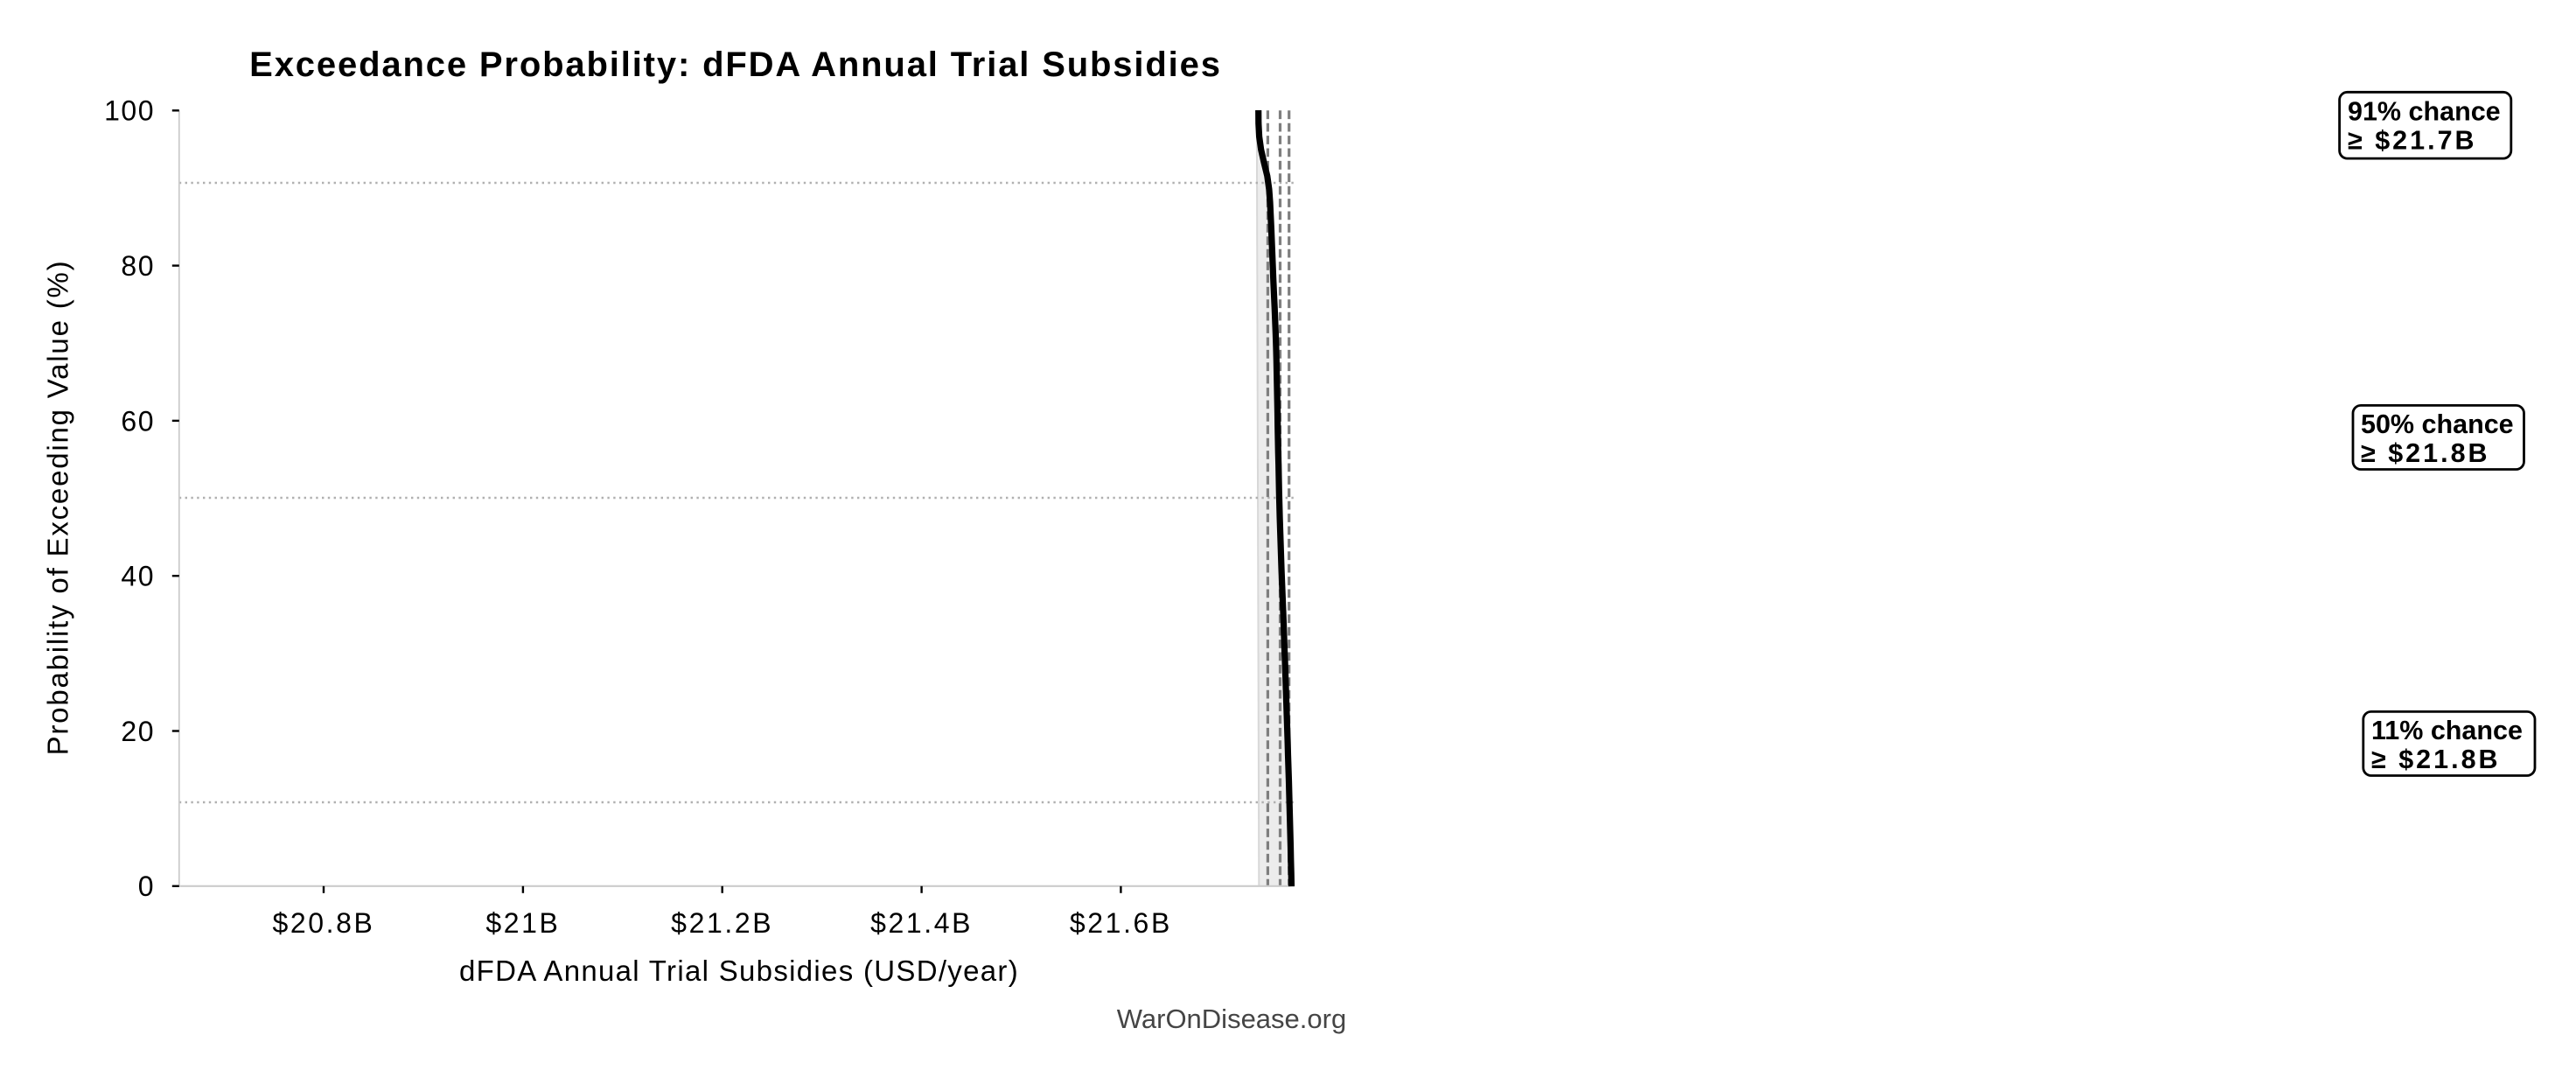  Describe the element at coordinates (2424, 112) in the screenshot. I see `svg-text: 91% chance` at that location.